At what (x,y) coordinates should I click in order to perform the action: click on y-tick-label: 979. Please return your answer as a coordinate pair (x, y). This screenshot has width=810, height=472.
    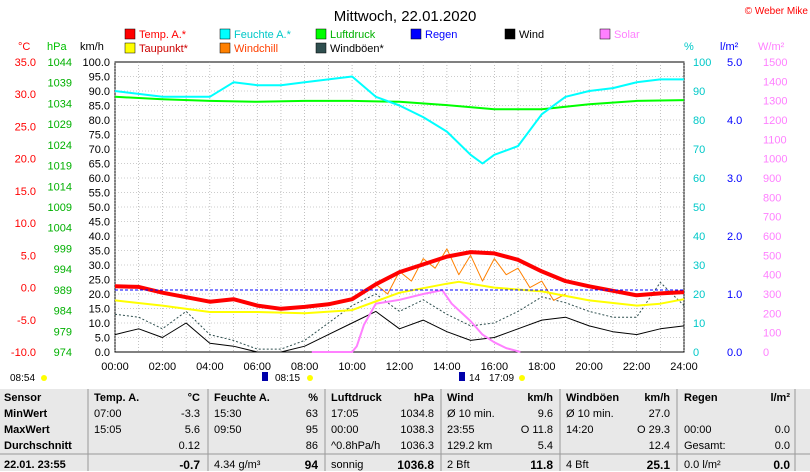
    Looking at the image, I should click on (63, 332).